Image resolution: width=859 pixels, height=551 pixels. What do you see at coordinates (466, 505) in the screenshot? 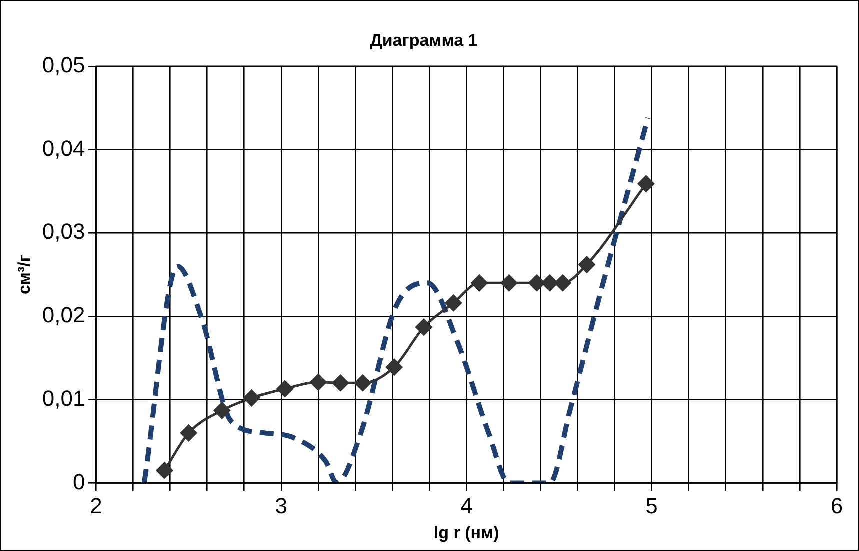
I see `x-tick-label: 4` at bounding box center [466, 505].